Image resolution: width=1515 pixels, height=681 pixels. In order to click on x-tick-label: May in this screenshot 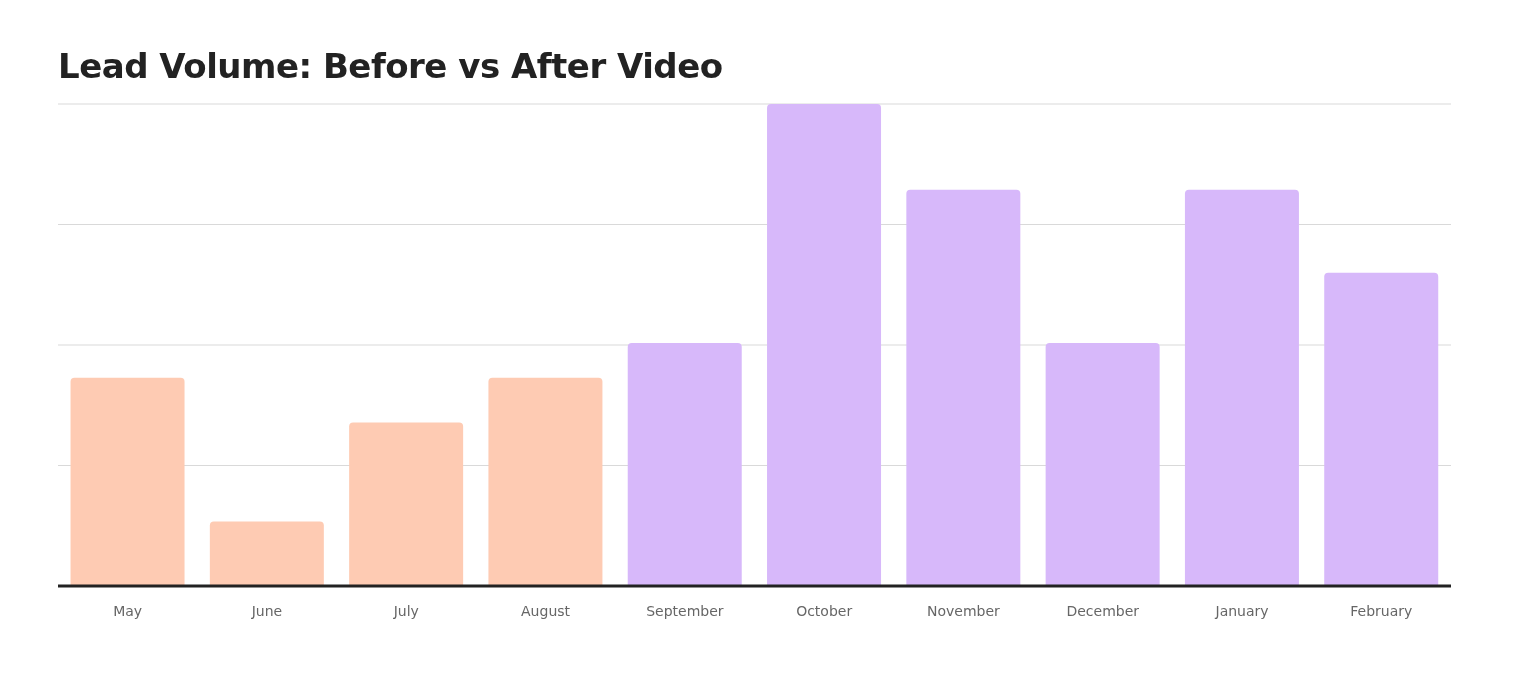, I will do `click(128, 610)`.